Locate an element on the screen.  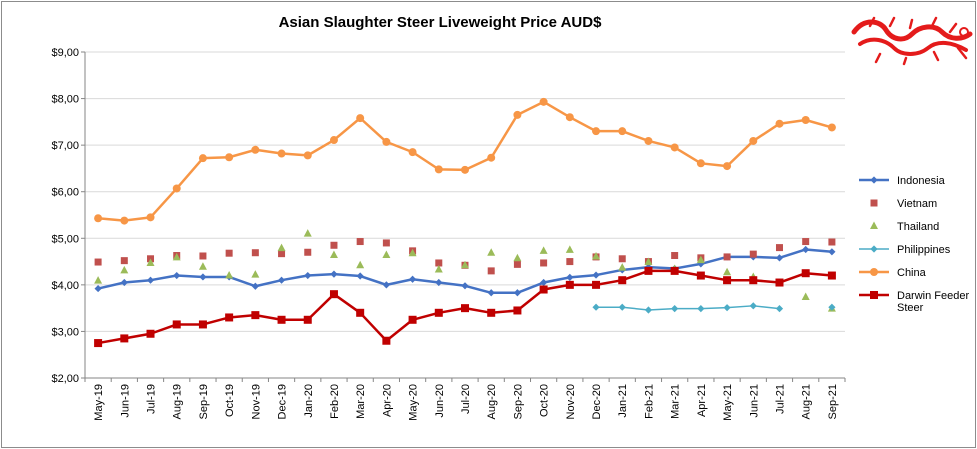
y-tick-label: $2,00 is located at coordinates (65, 379).